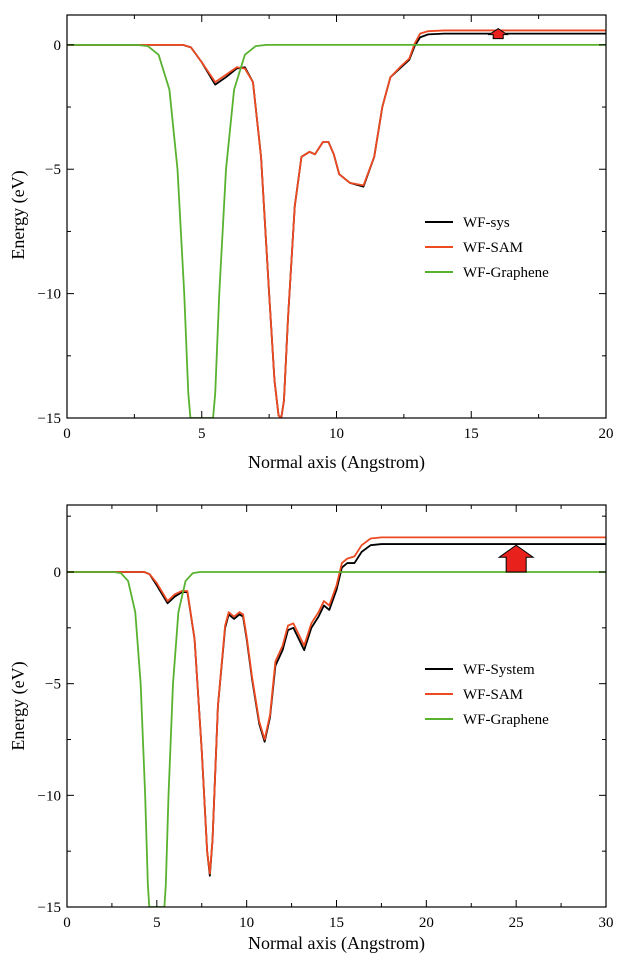 The width and height of the screenshot is (617, 957). Describe the element at coordinates (499, 670) in the screenshot. I see `legend-label: WF-System` at that location.